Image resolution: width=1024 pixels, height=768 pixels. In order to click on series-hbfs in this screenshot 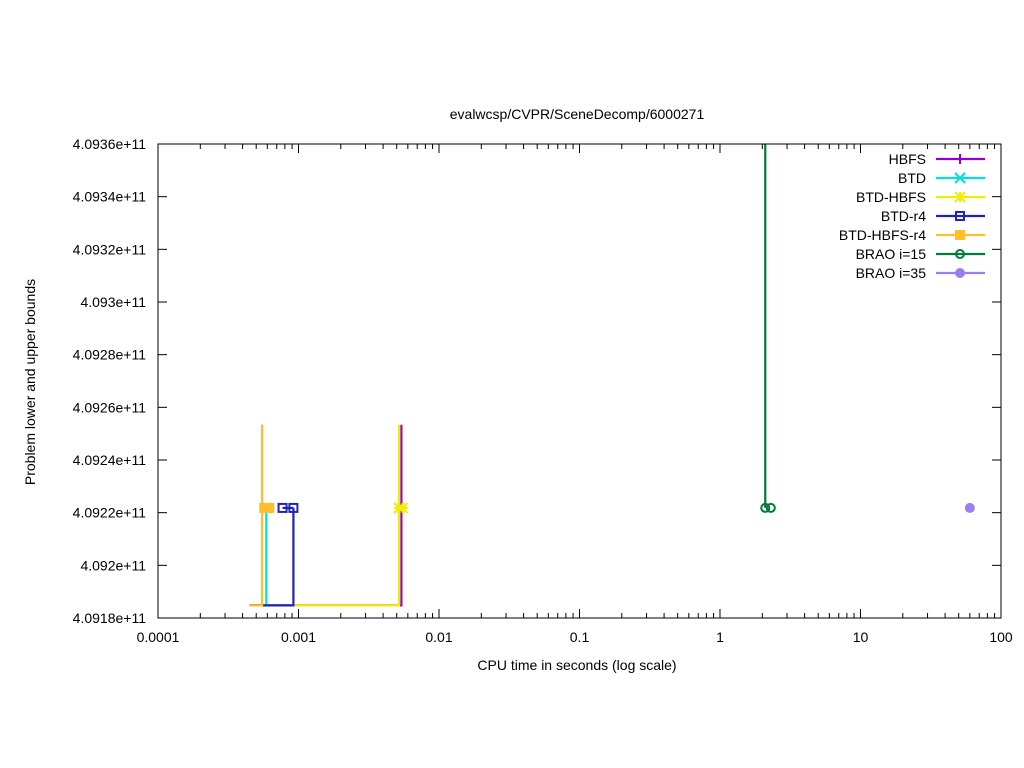, I will do `click(328, 515)`.